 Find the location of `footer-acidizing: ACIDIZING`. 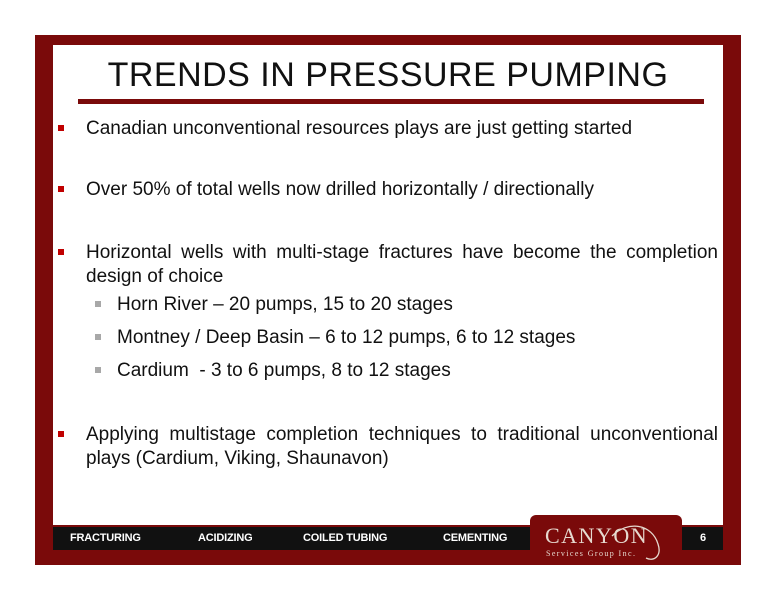

footer-acidizing: ACIDIZING is located at coordinates (225, 538).